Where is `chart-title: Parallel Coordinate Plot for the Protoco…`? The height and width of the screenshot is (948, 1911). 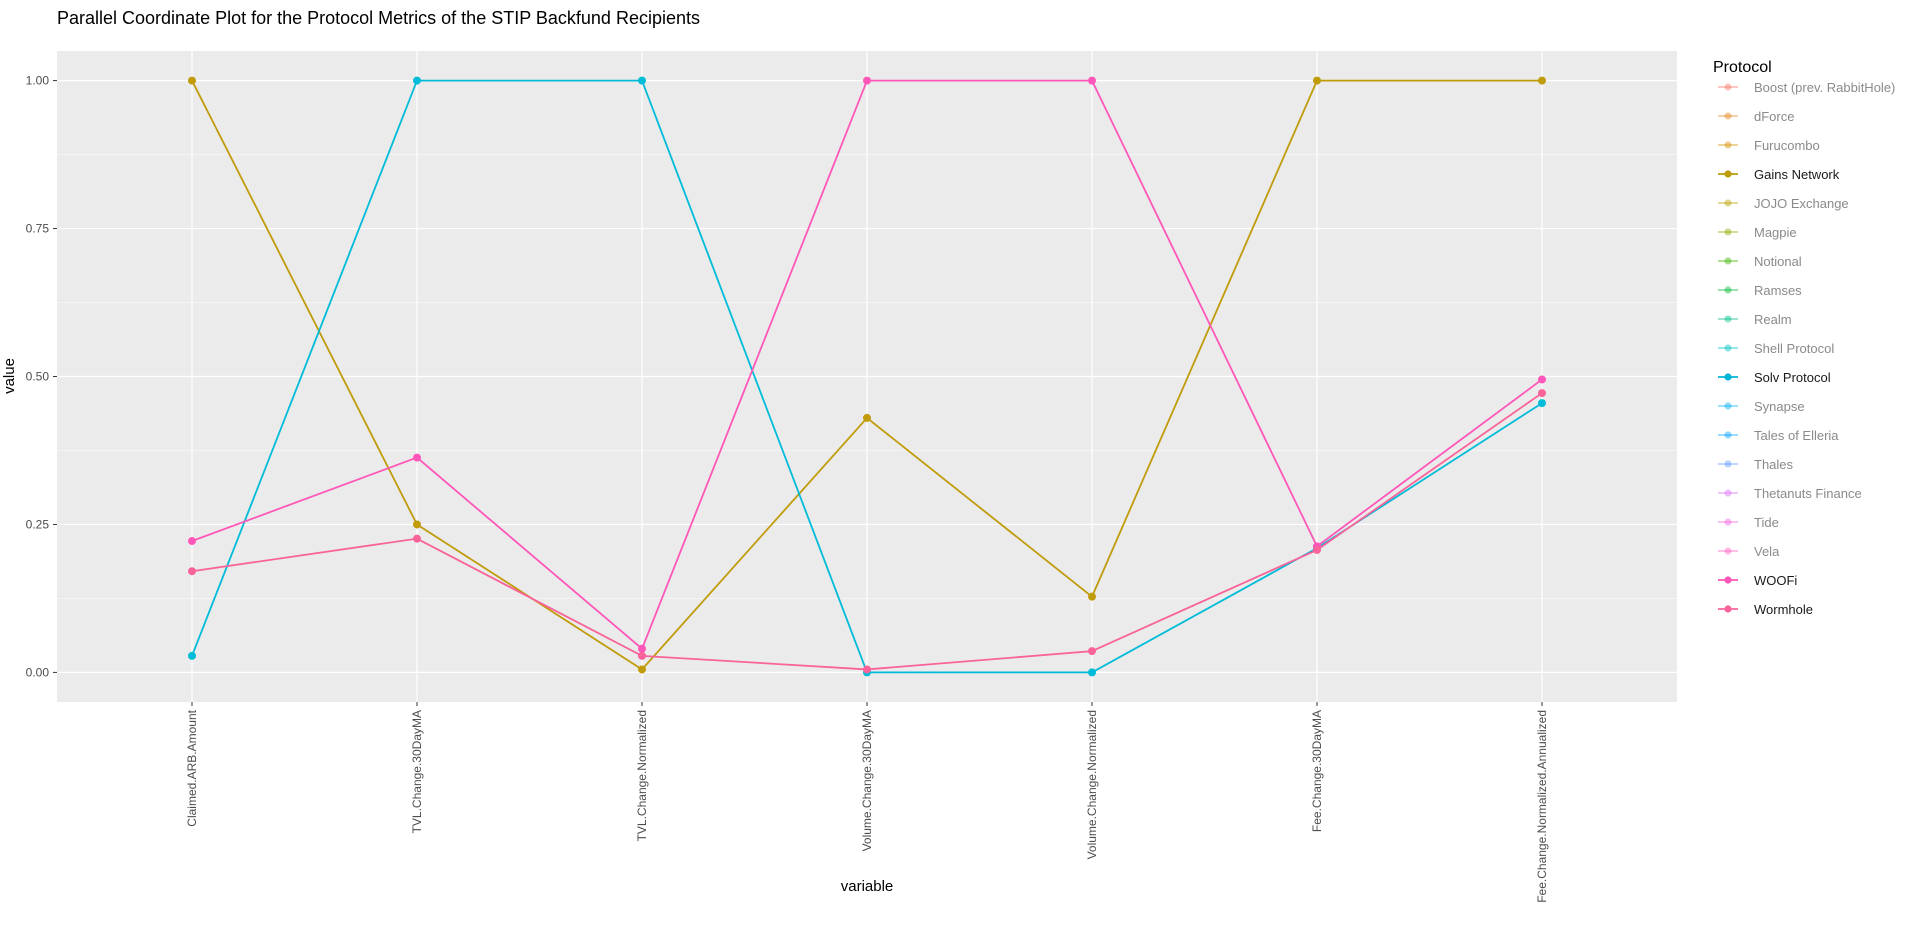
chart-title: Parallel Coordinate Plot for the Protoco… is located at coordinates (378, 18).